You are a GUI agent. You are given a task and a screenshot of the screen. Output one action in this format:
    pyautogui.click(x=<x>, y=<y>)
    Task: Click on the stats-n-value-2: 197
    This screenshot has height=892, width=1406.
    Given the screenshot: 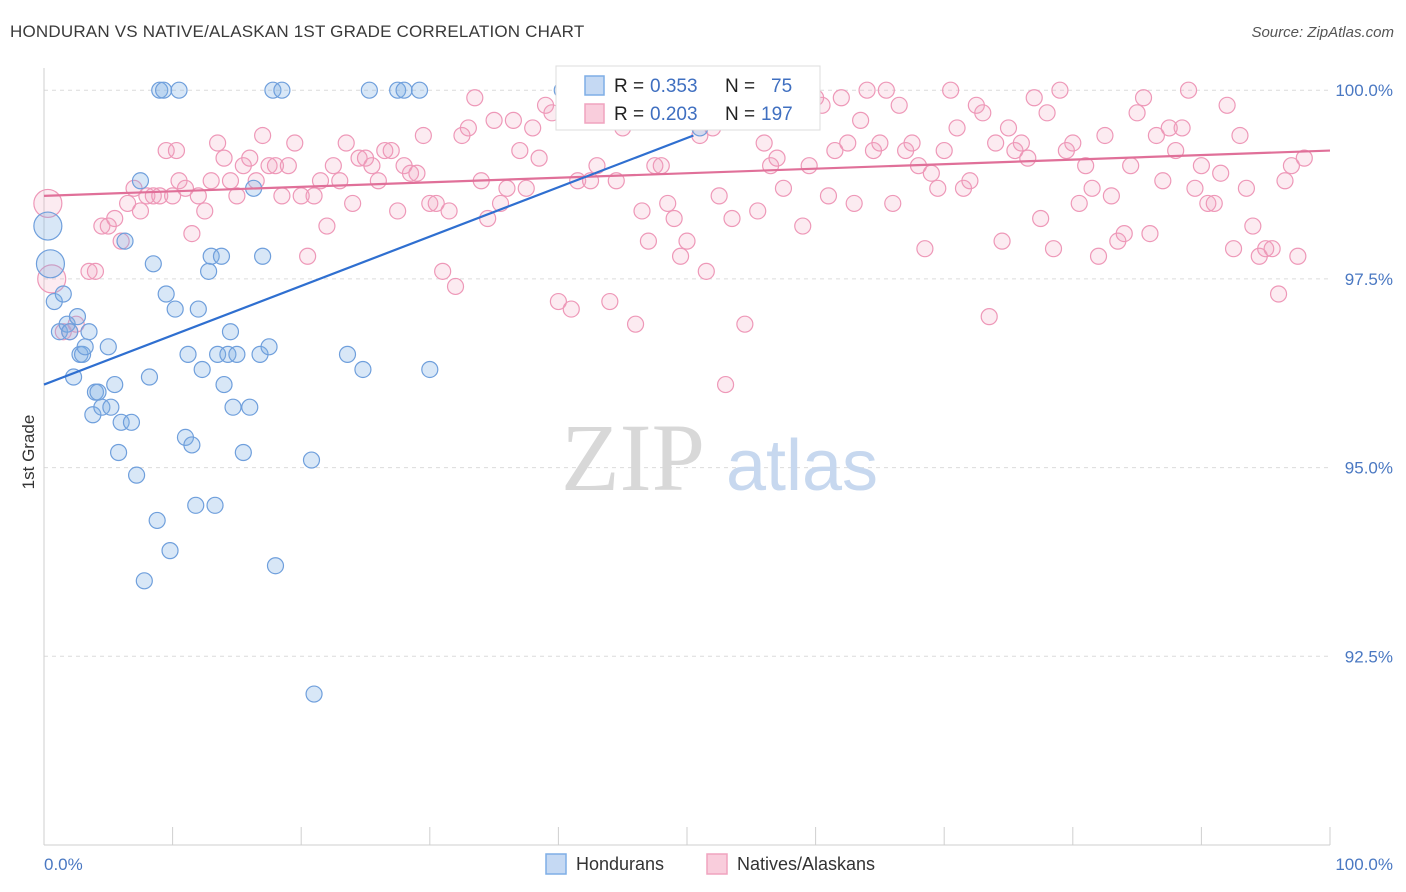 What is the action you would take?
    pyautogui.click(x=777, y=114)
    